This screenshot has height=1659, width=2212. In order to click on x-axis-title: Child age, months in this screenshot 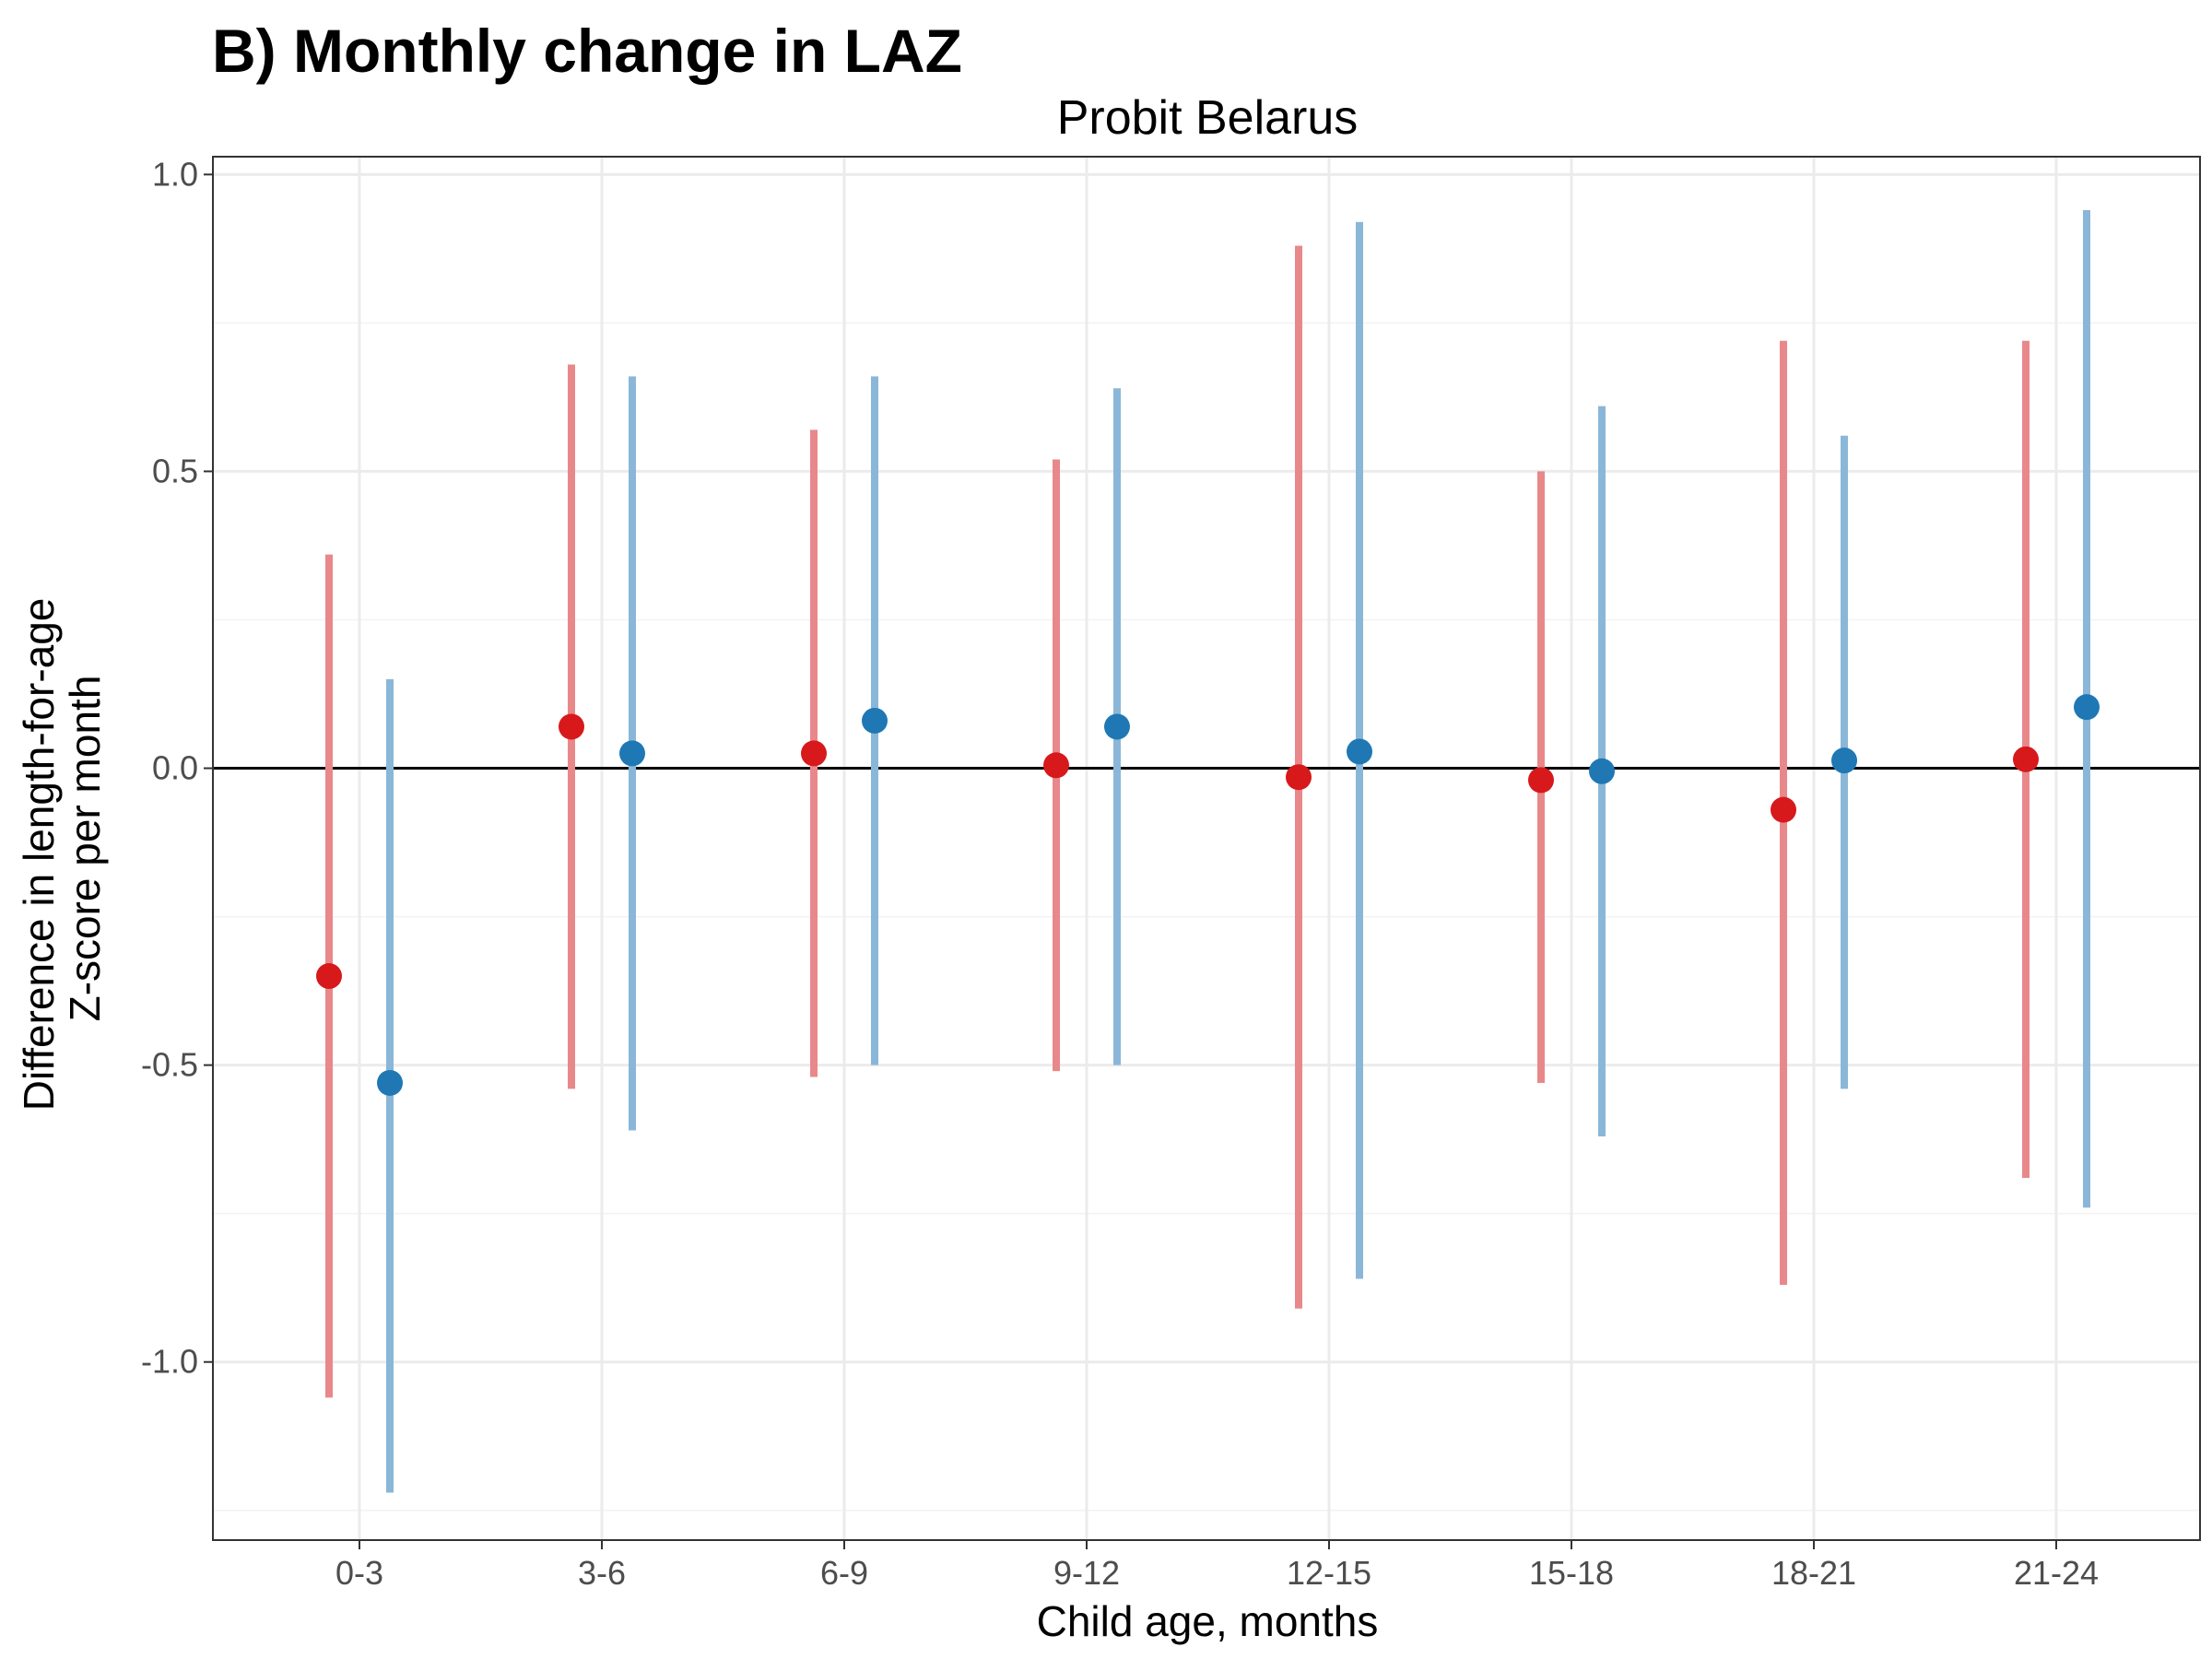, I will do `click(1208, 1621)`.